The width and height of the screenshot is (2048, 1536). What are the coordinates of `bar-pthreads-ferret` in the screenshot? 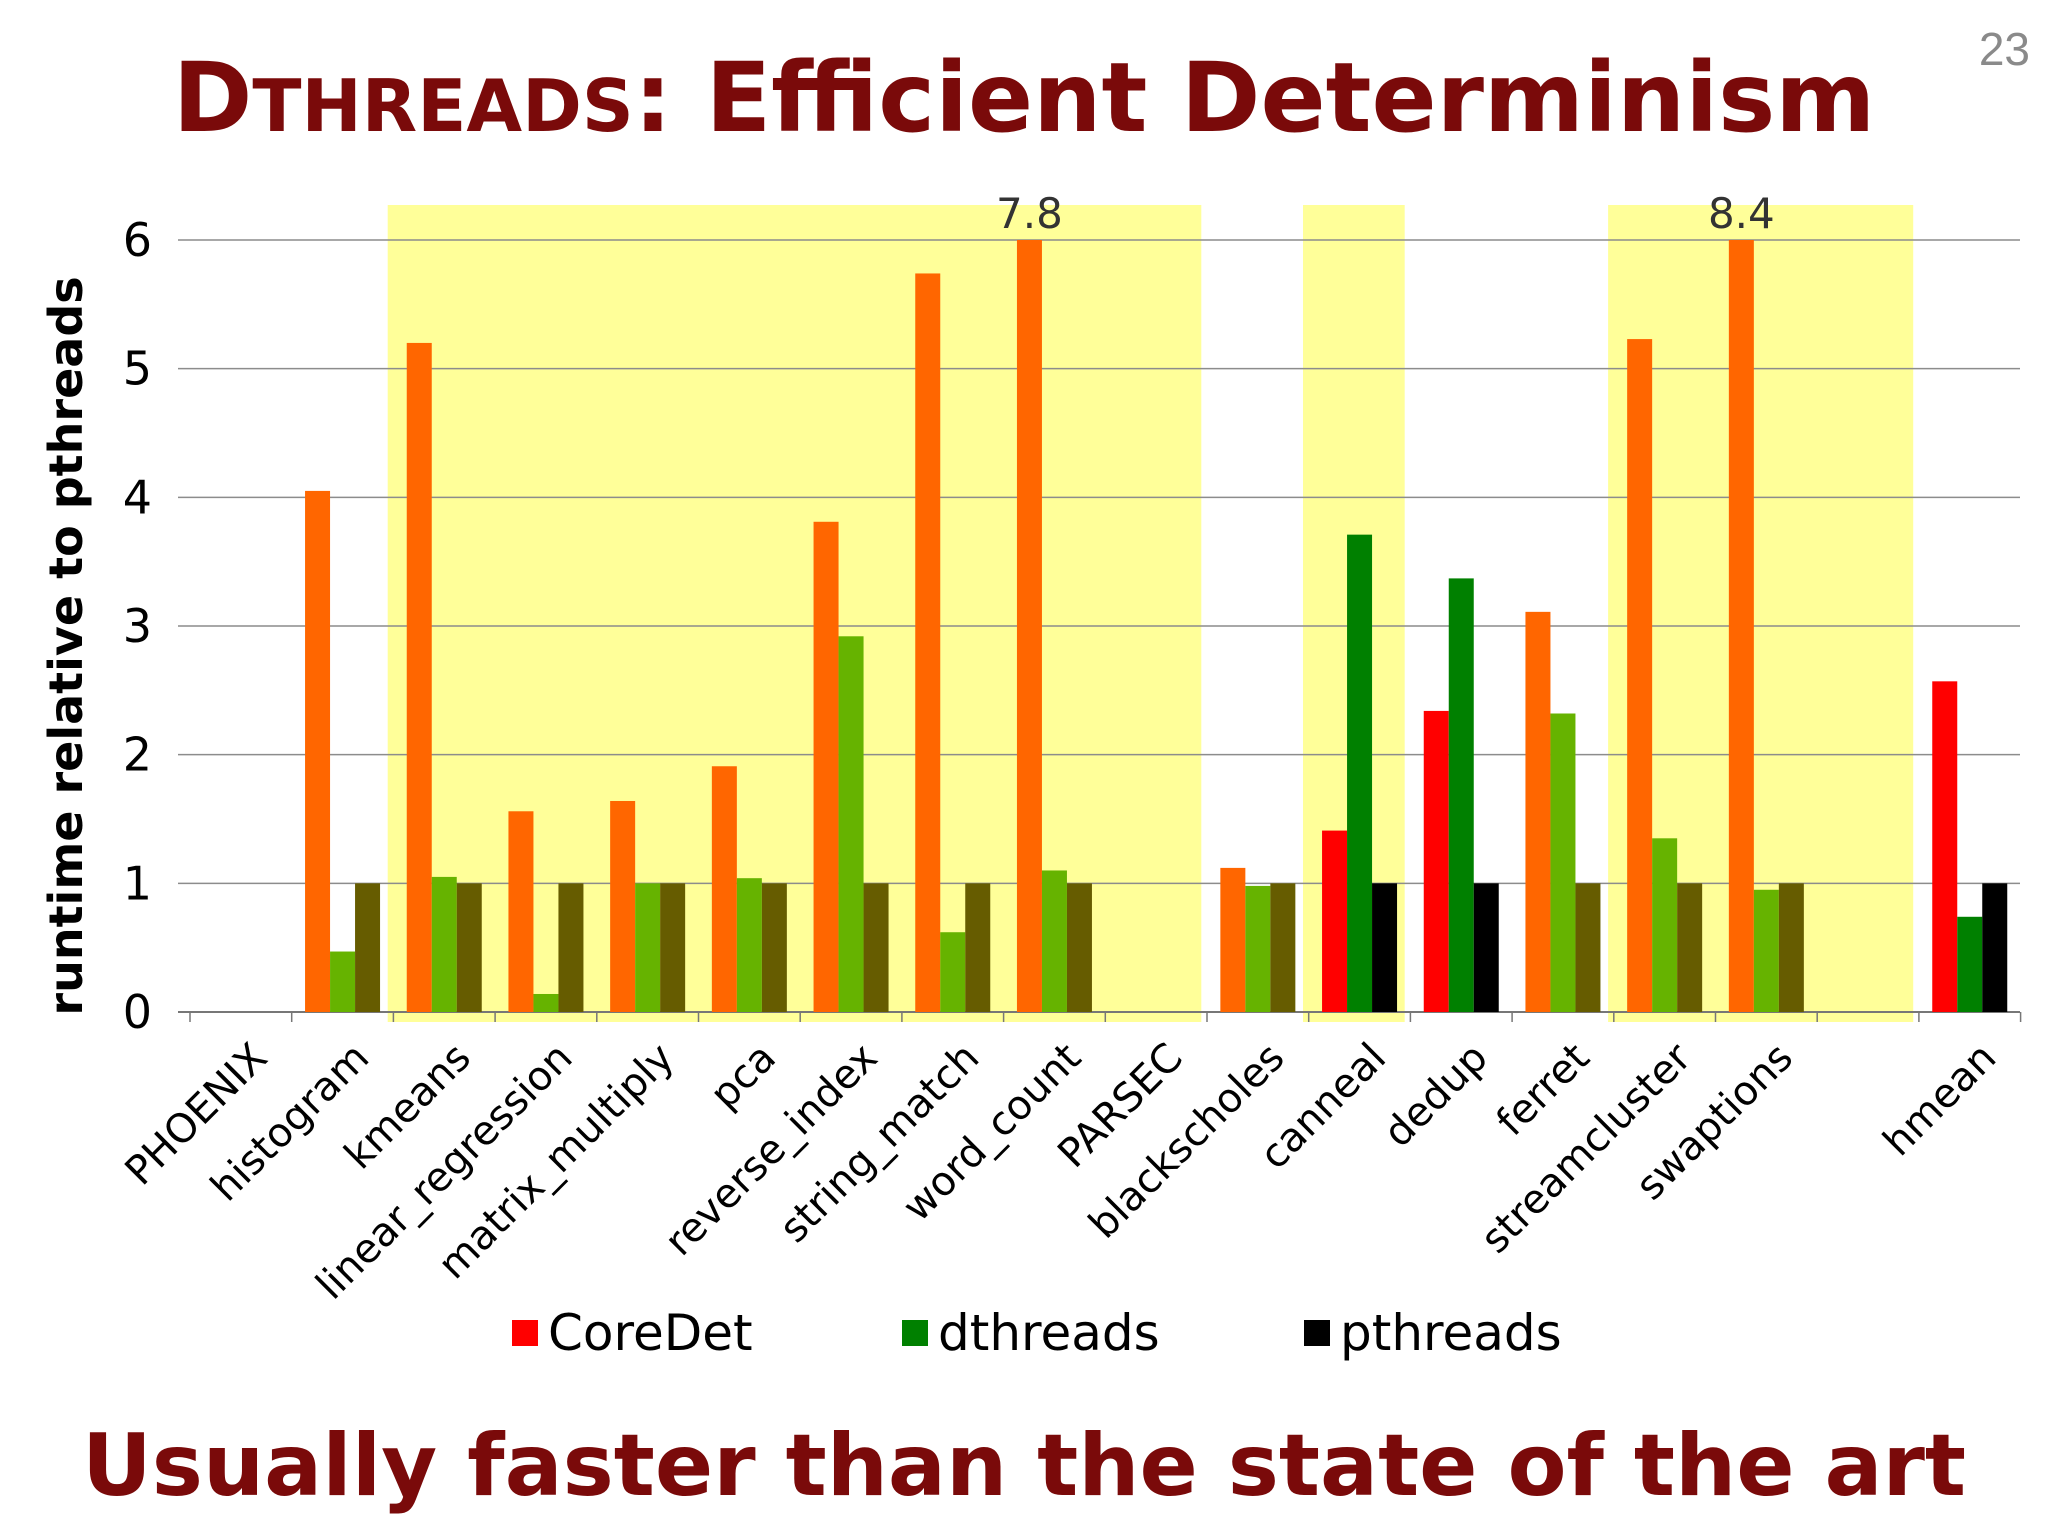 It's located at (1588, 947).